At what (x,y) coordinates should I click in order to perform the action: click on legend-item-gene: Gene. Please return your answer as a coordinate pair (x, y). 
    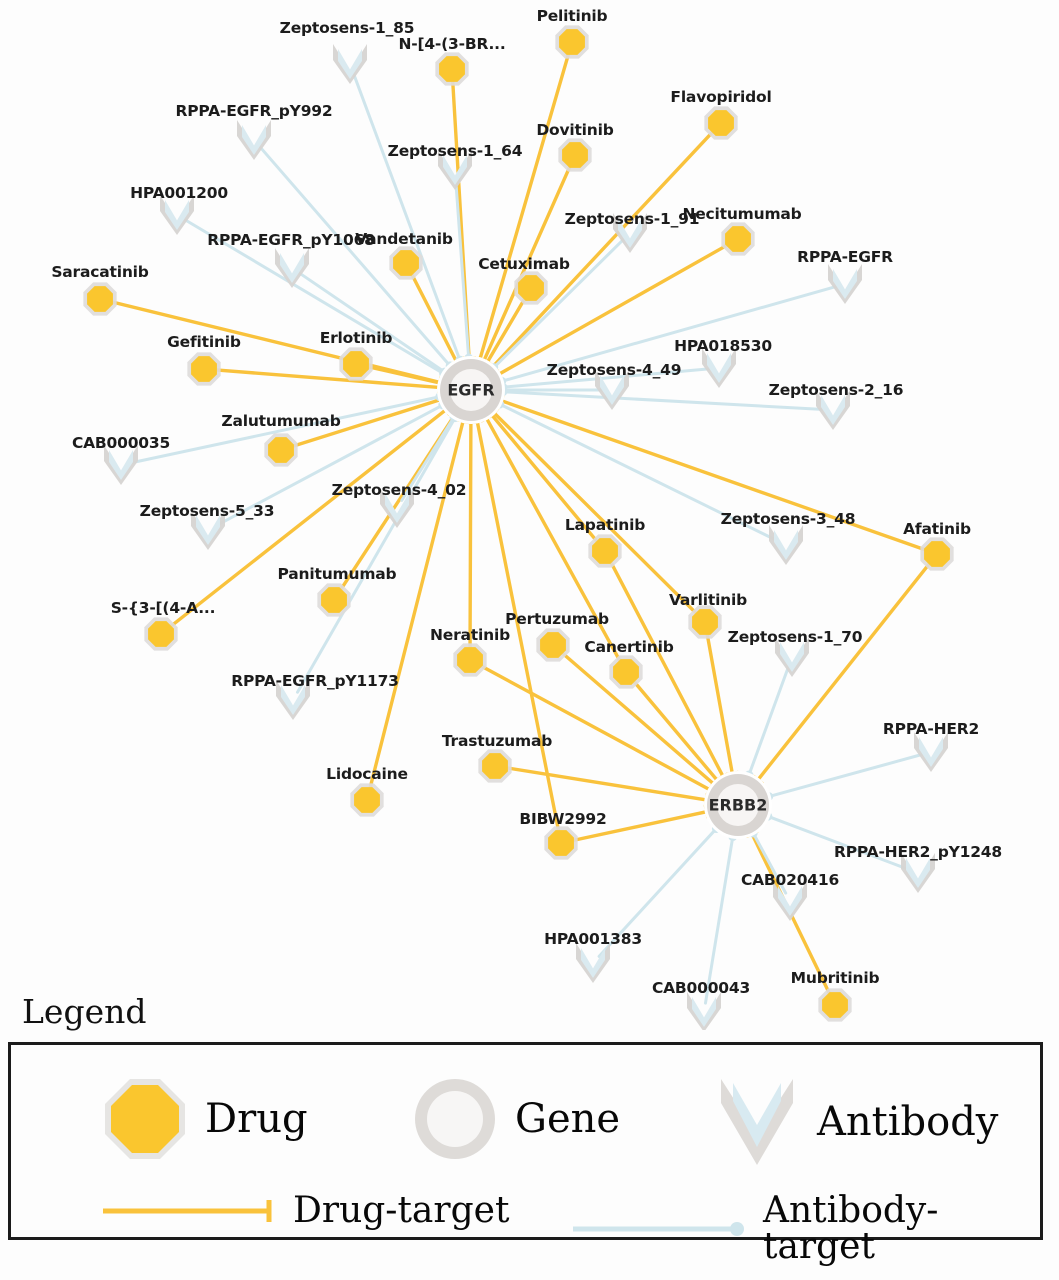
    Looking at the image, I should click on (514, 1119).